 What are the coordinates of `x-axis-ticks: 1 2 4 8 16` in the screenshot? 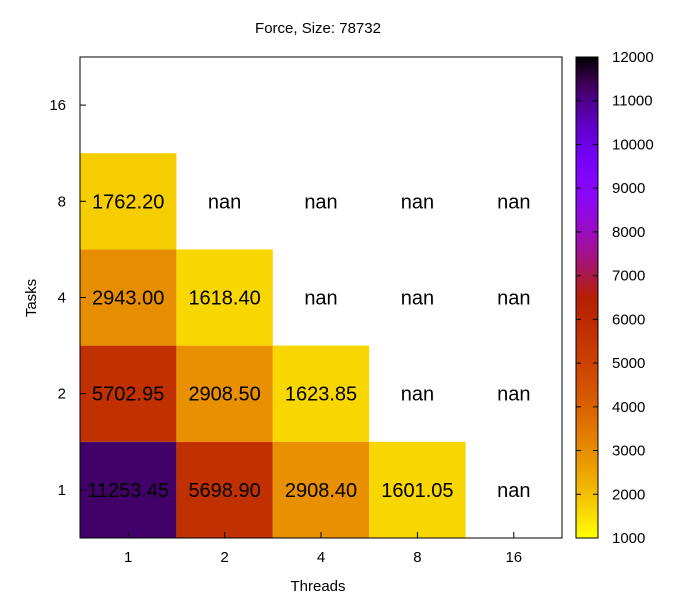 It's located at (323, 549).